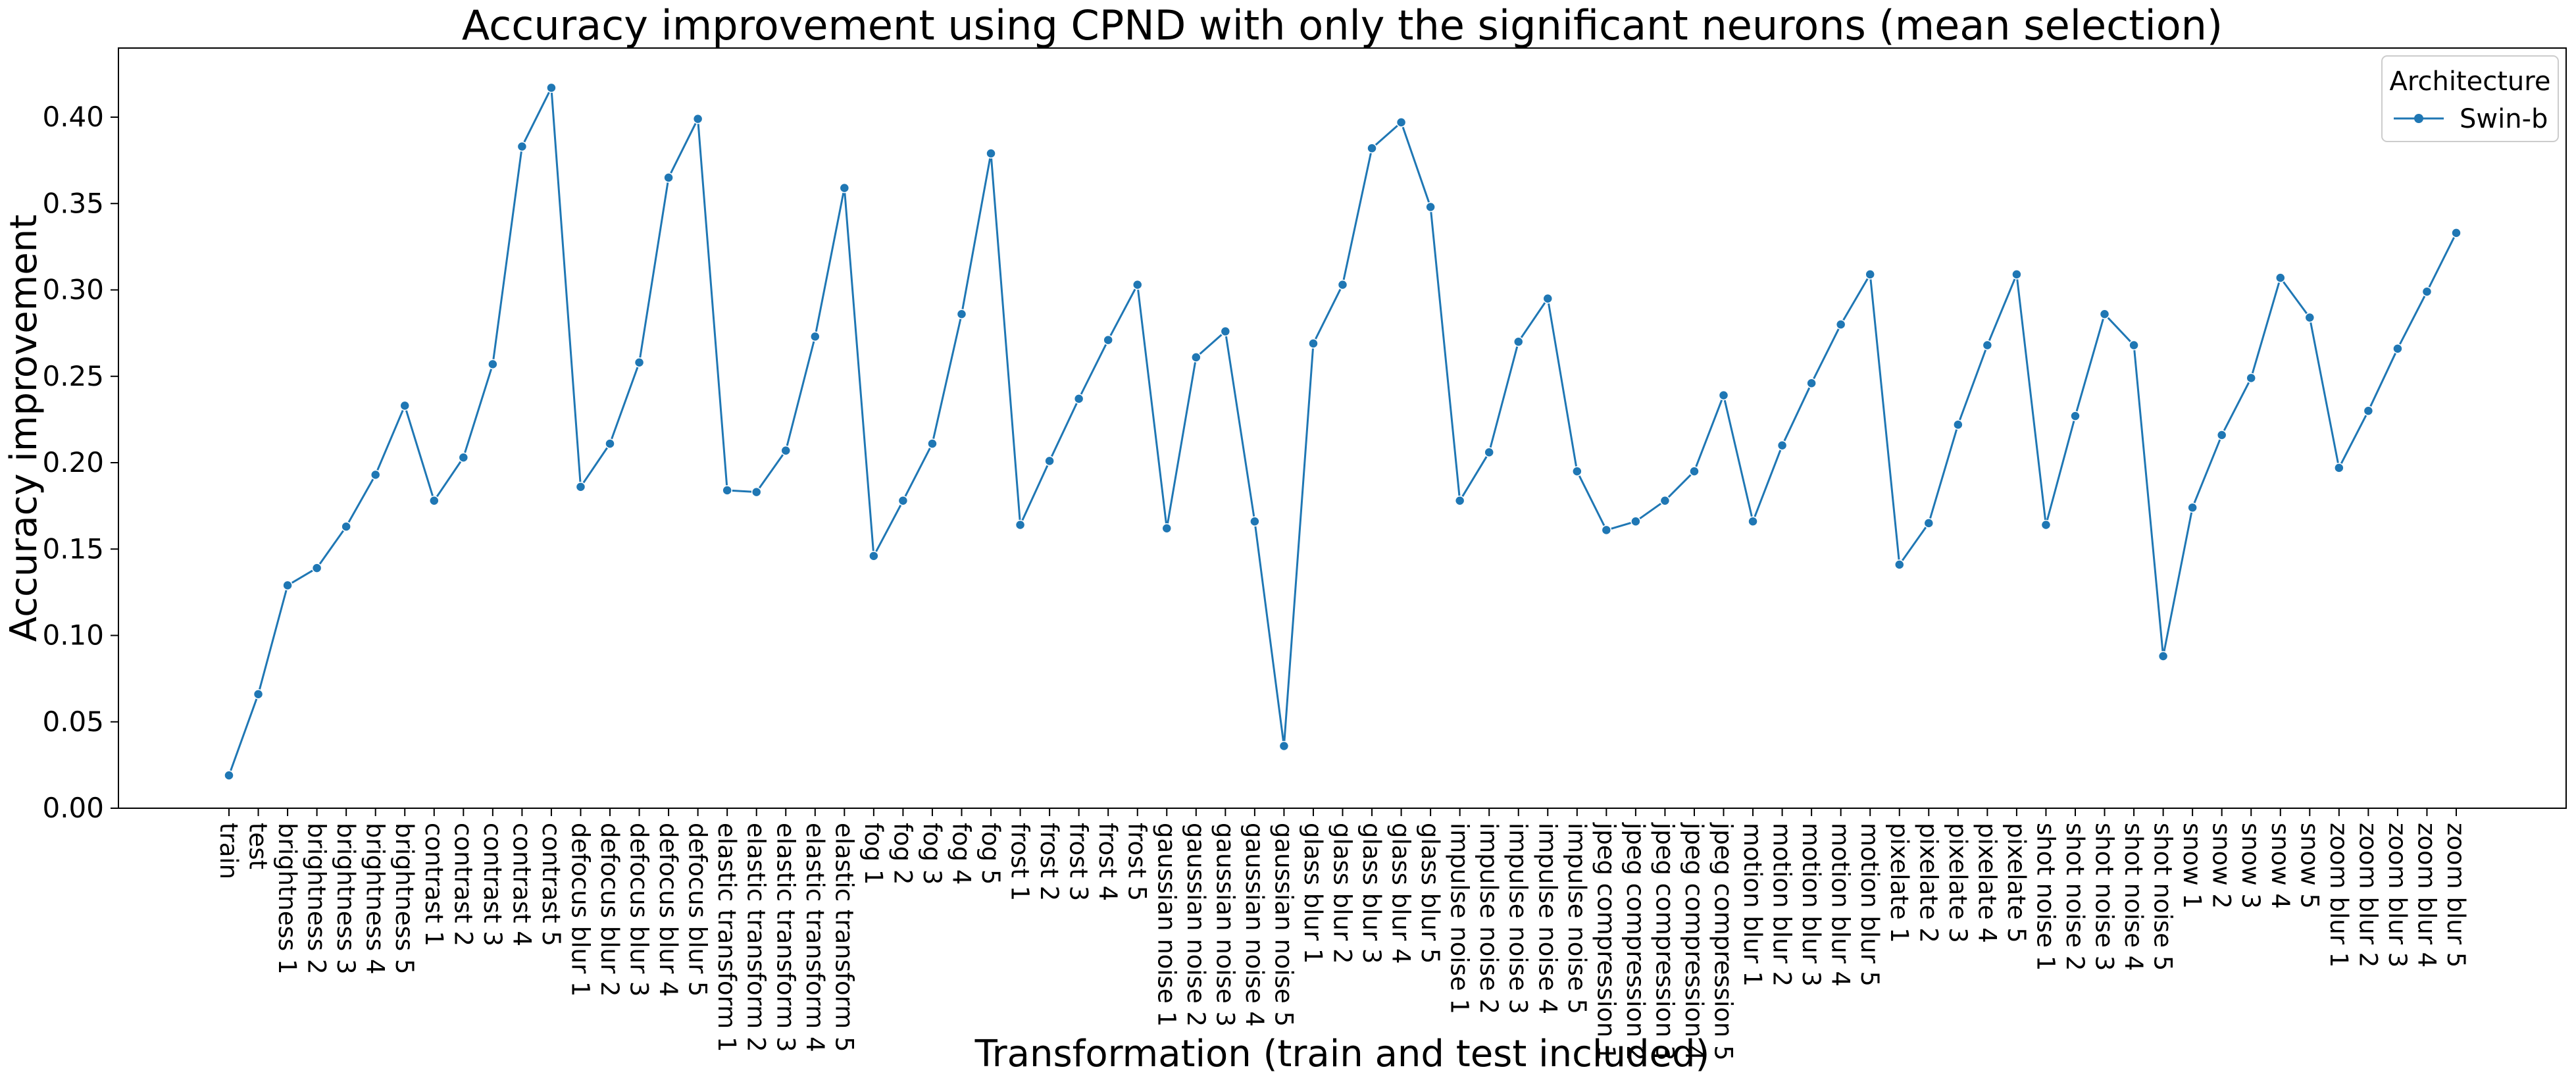  I want to click on y-tick-label: 0.05, so click(73, 722).